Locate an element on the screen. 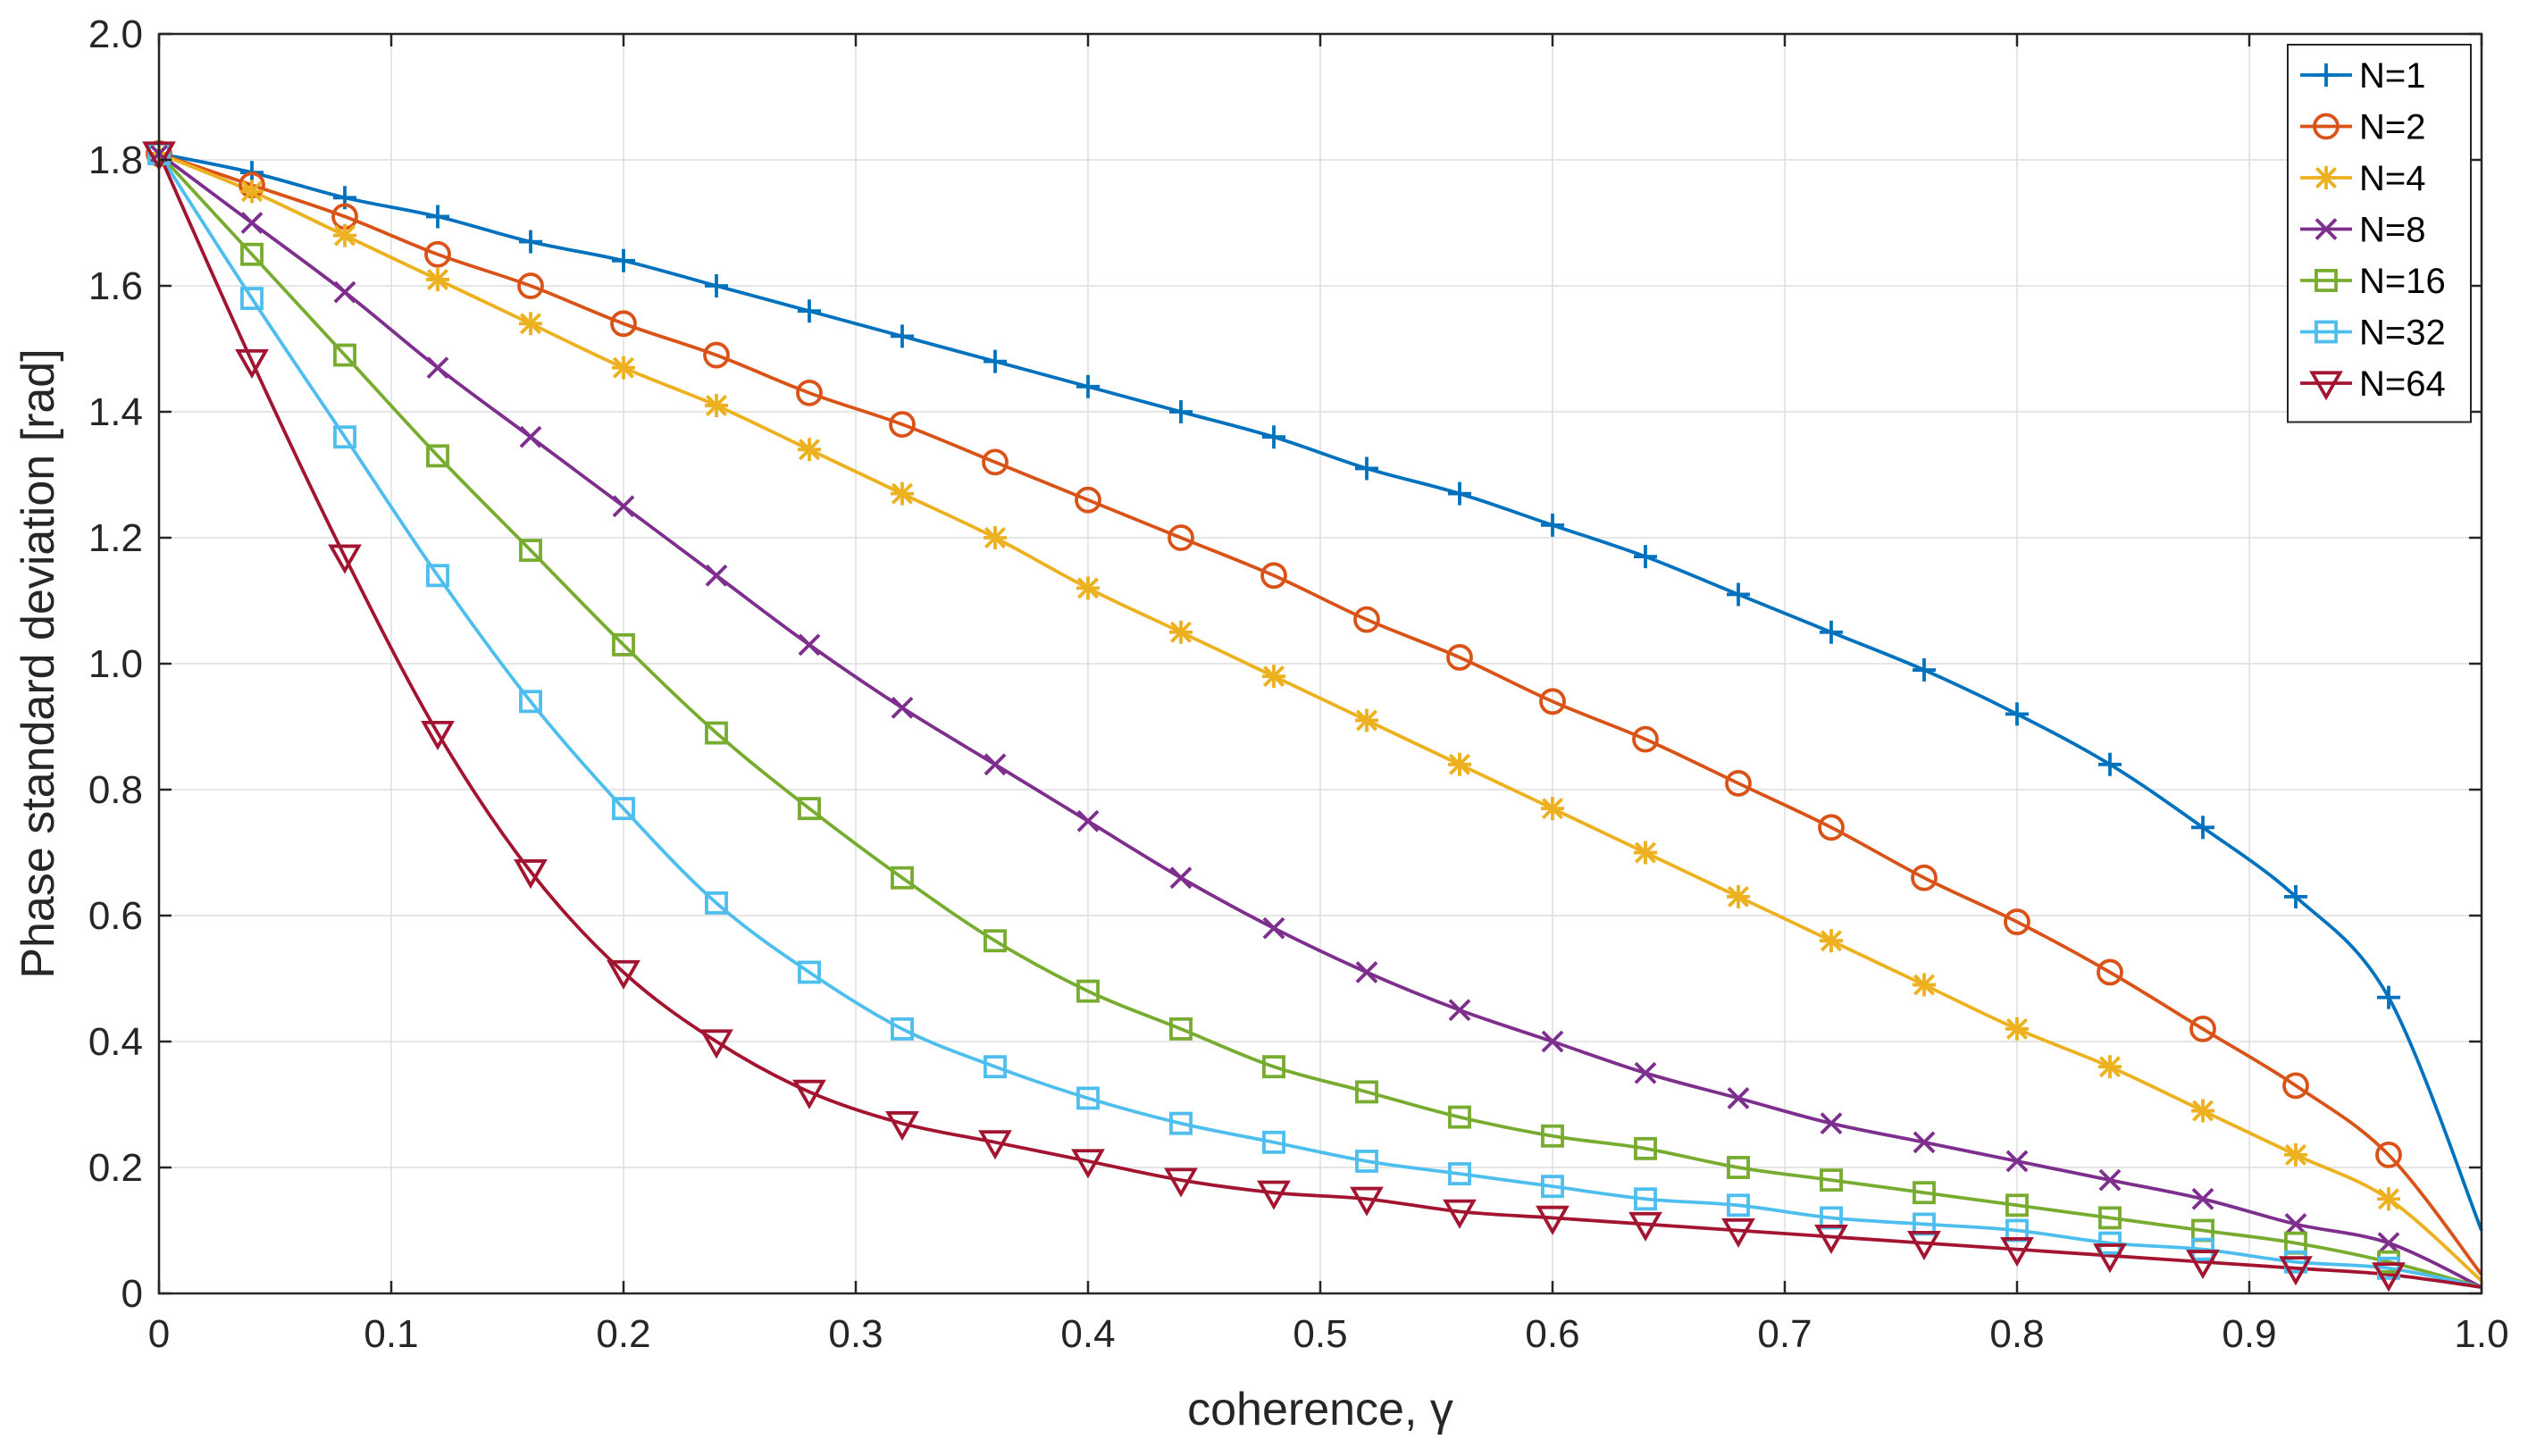 The width and height of the screenshot is (2528, 1456). legend-marker-n16 is located at coordinates (2327, 280).